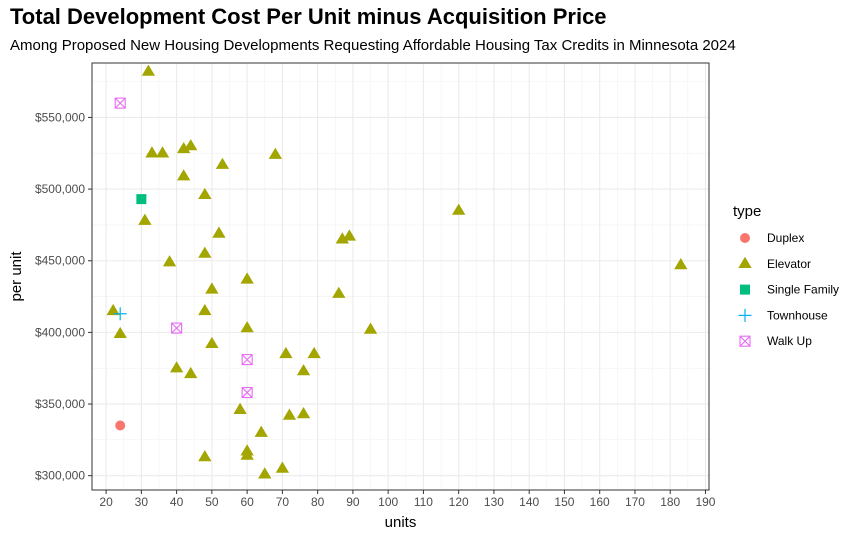 This screenshot has height=540, width=863. What do you see at coordinates (789, 264) in the screenshot?
I see `legend-label-elevator: Elevator` at bounding box center [789, 264].